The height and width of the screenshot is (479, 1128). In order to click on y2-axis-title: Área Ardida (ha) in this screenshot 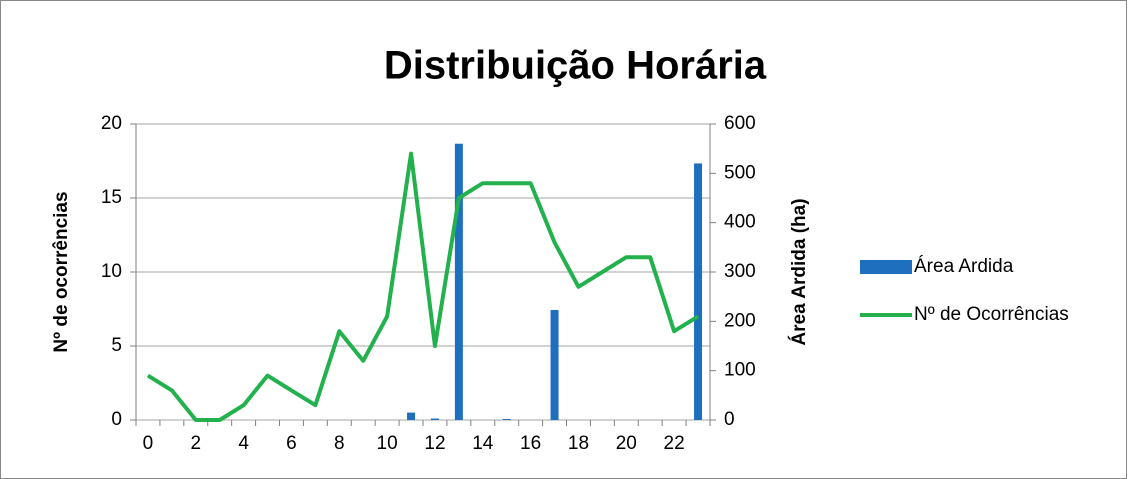, I will do `click(799, 271)`.